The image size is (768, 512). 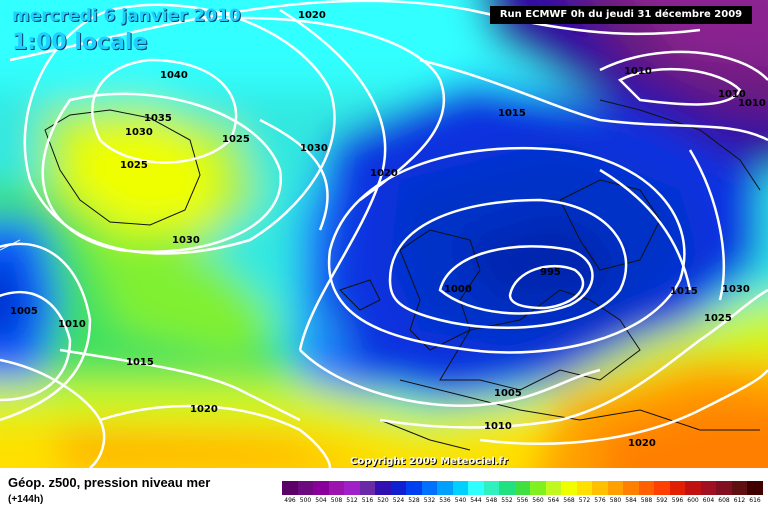 I want to click on legend-swatch: 556, so click(x=522, y=492).